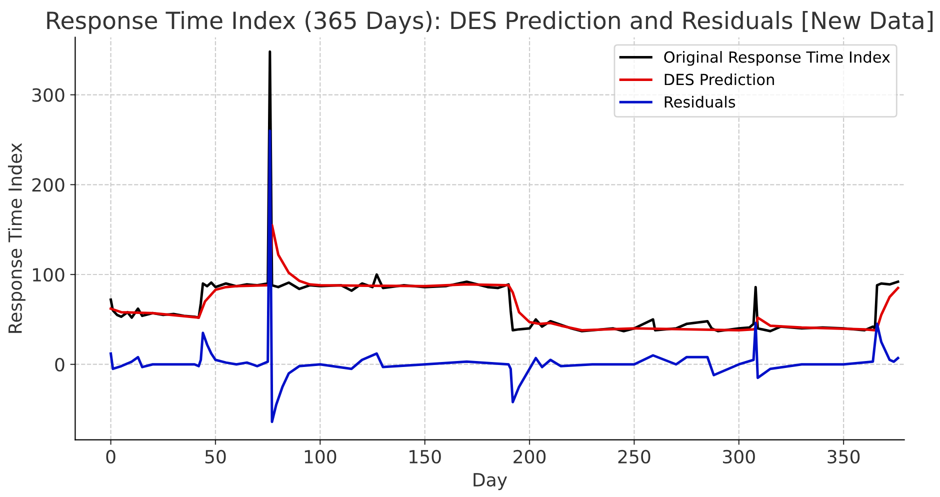 The height and width of the screenshot is (497, 940). What do you see at coordinates (719, 79) in the screenshot?
I see `legend-label: DES Prediction` at bounding box center [719, 79].